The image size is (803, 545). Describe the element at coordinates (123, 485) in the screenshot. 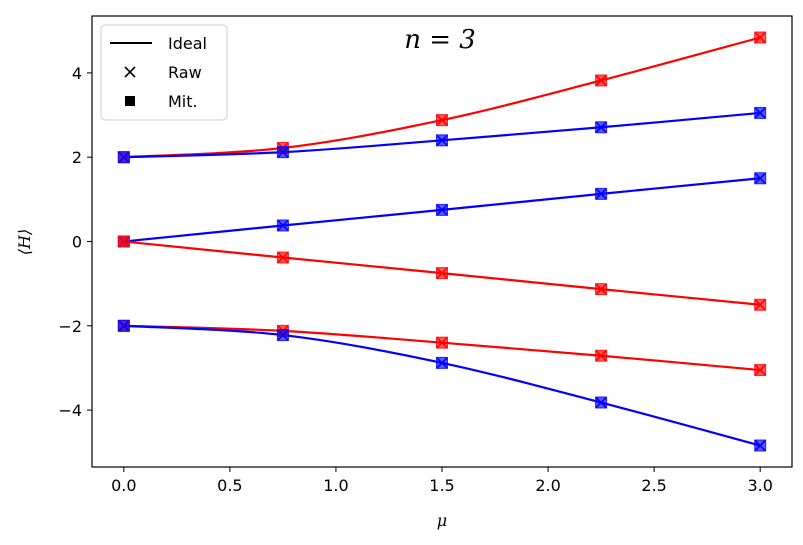

I see `x-tick-label: 0.0` at that location.